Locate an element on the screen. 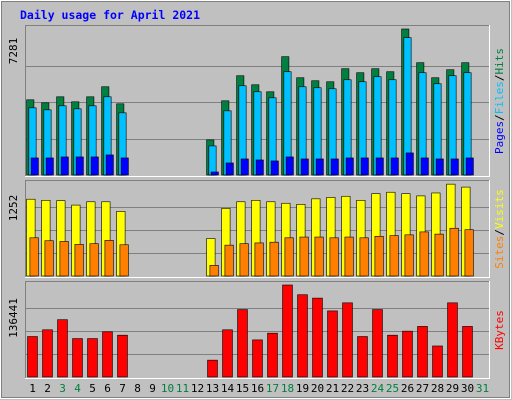 This screenshot has height=400, width=512. legend-item: / is located at coordinates (499, 78).